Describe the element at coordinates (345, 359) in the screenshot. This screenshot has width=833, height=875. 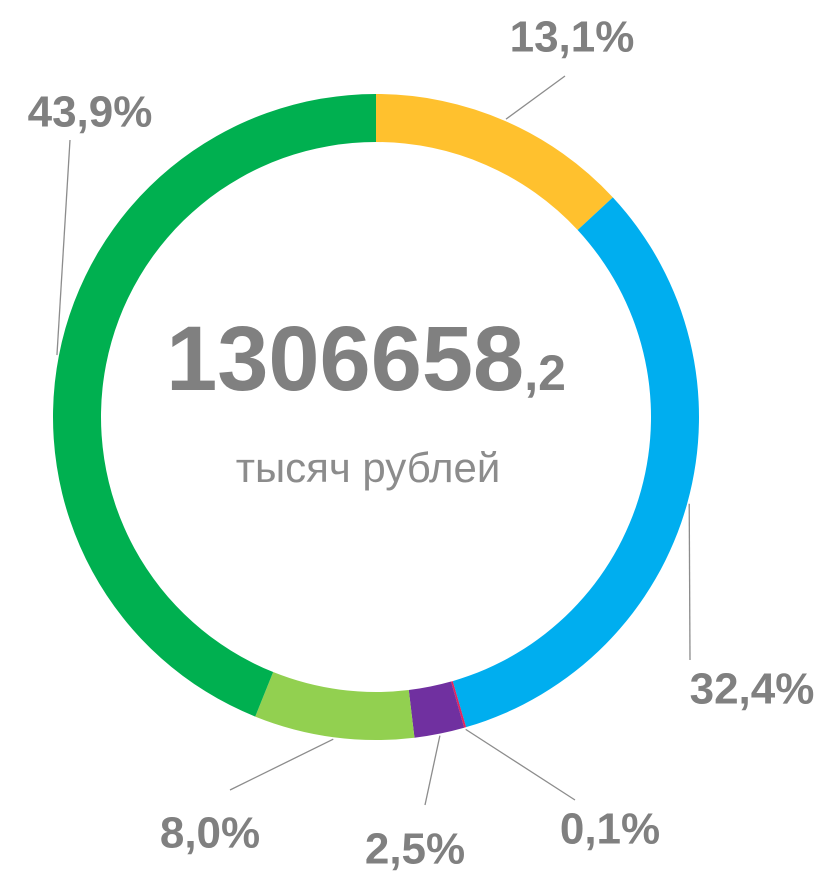
I see `total-main: 1306658` at that location.